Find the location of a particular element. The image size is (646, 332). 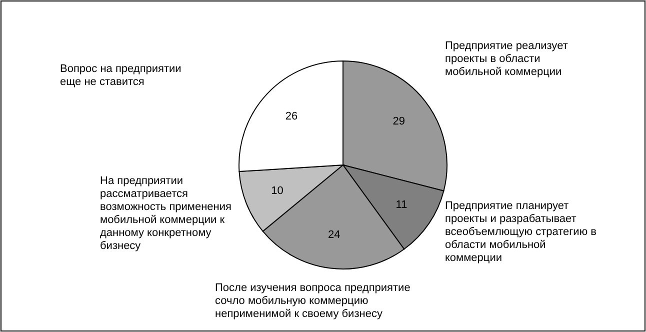

data-label: 26 is located at coordinates (291, 116).